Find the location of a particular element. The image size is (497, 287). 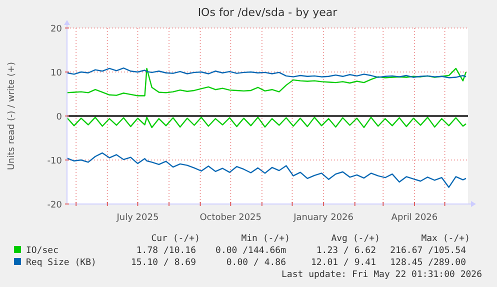

y-tick-label: 0 is located at coordinates (59, 117).